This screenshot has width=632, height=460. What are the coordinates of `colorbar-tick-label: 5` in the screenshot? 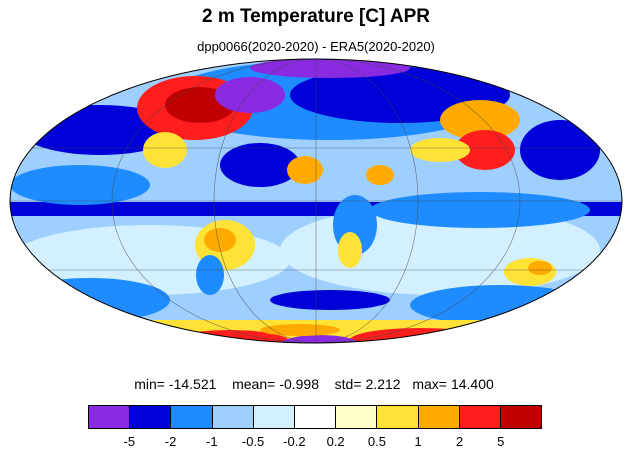 It's located at (501, 441).